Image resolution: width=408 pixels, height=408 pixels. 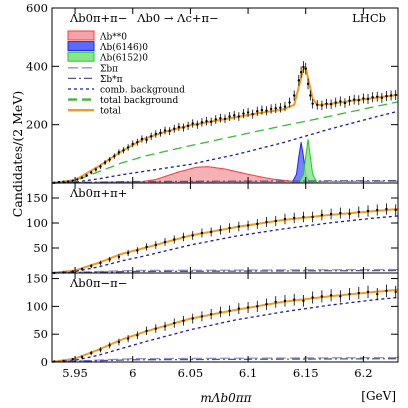 What do you see at coordinates (123, 58) in the screenshot?
I see `legend-label: Λb(6152)0` at bounding box center [123, 58].